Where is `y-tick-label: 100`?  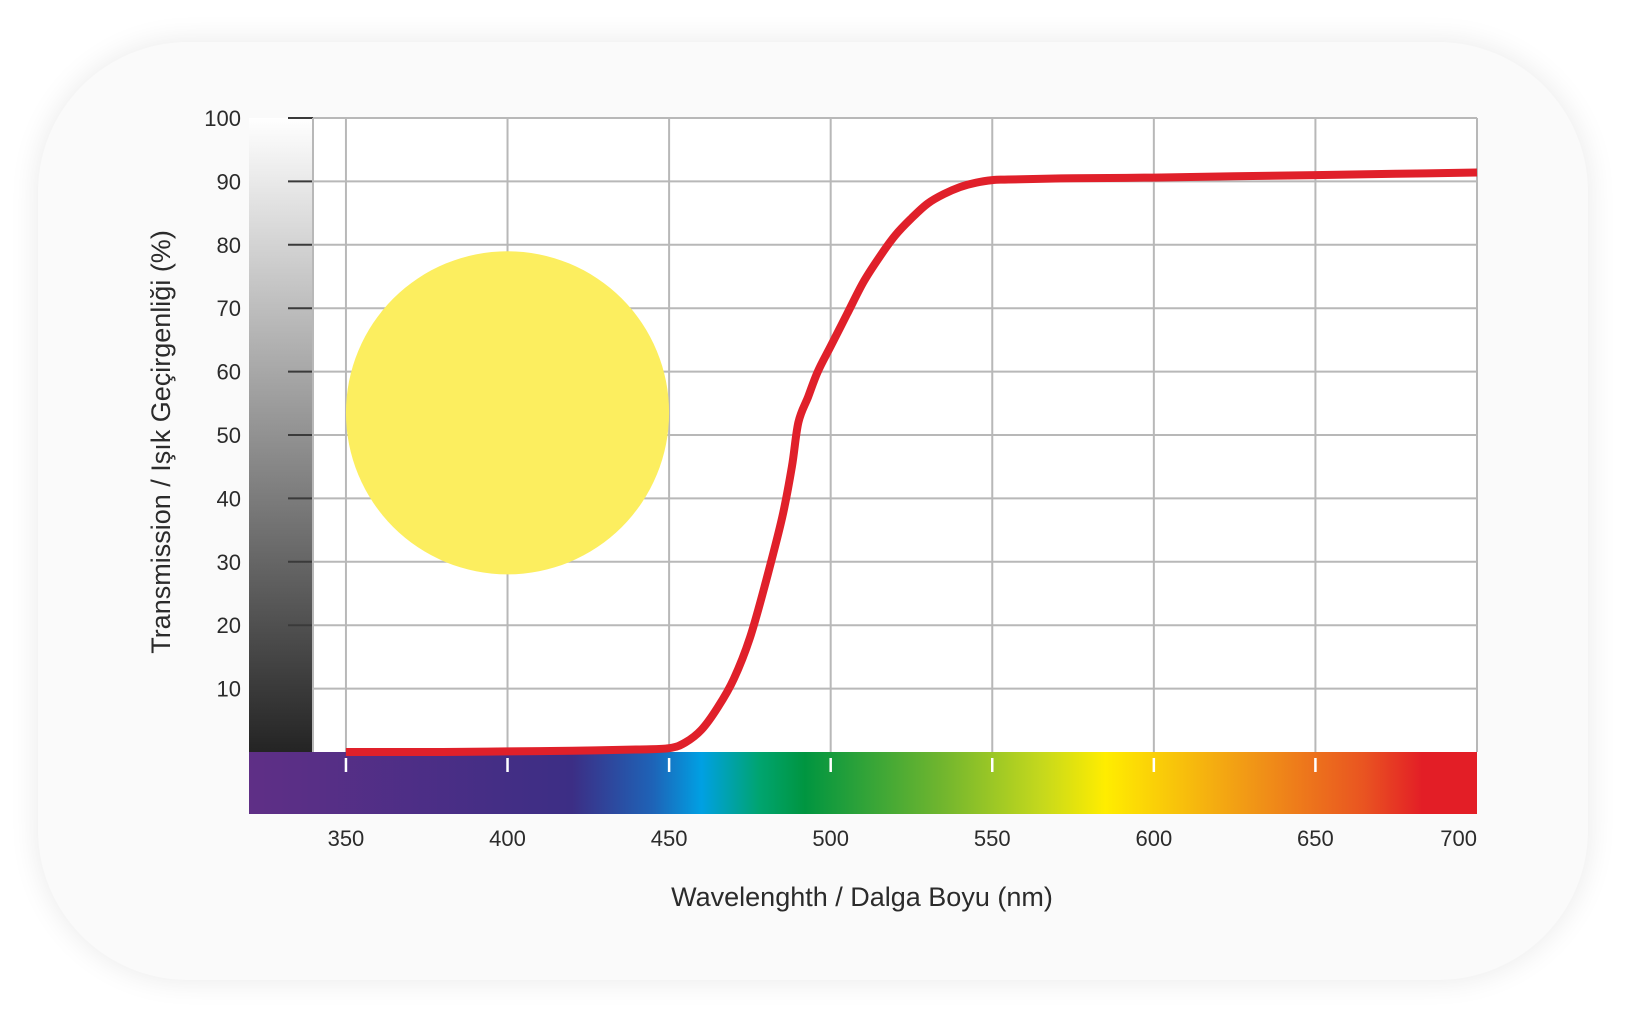
y-tick-label: 100 is located at coordinates (222, 118).